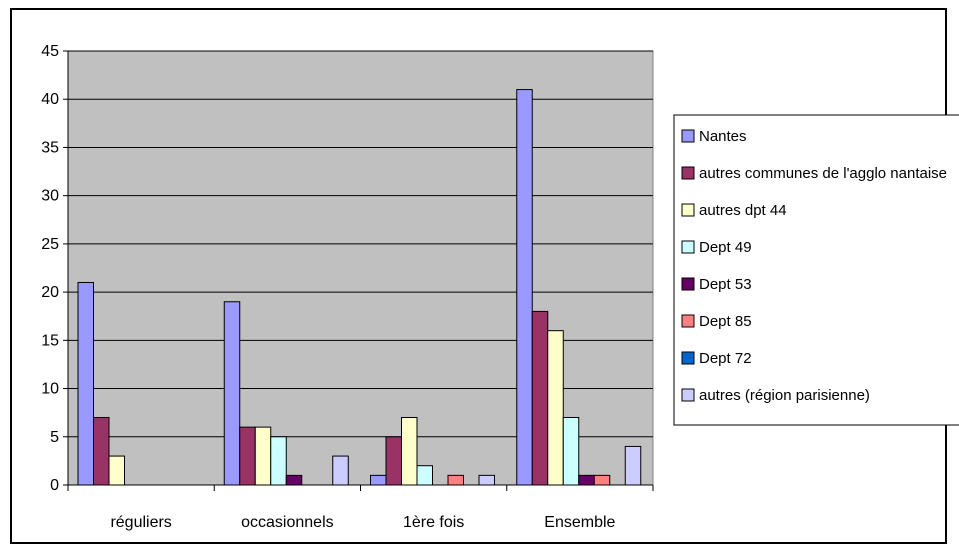 This screenshot has height=554, width=959. I want to click on legend-label: Dept 72, so click(725, 358).